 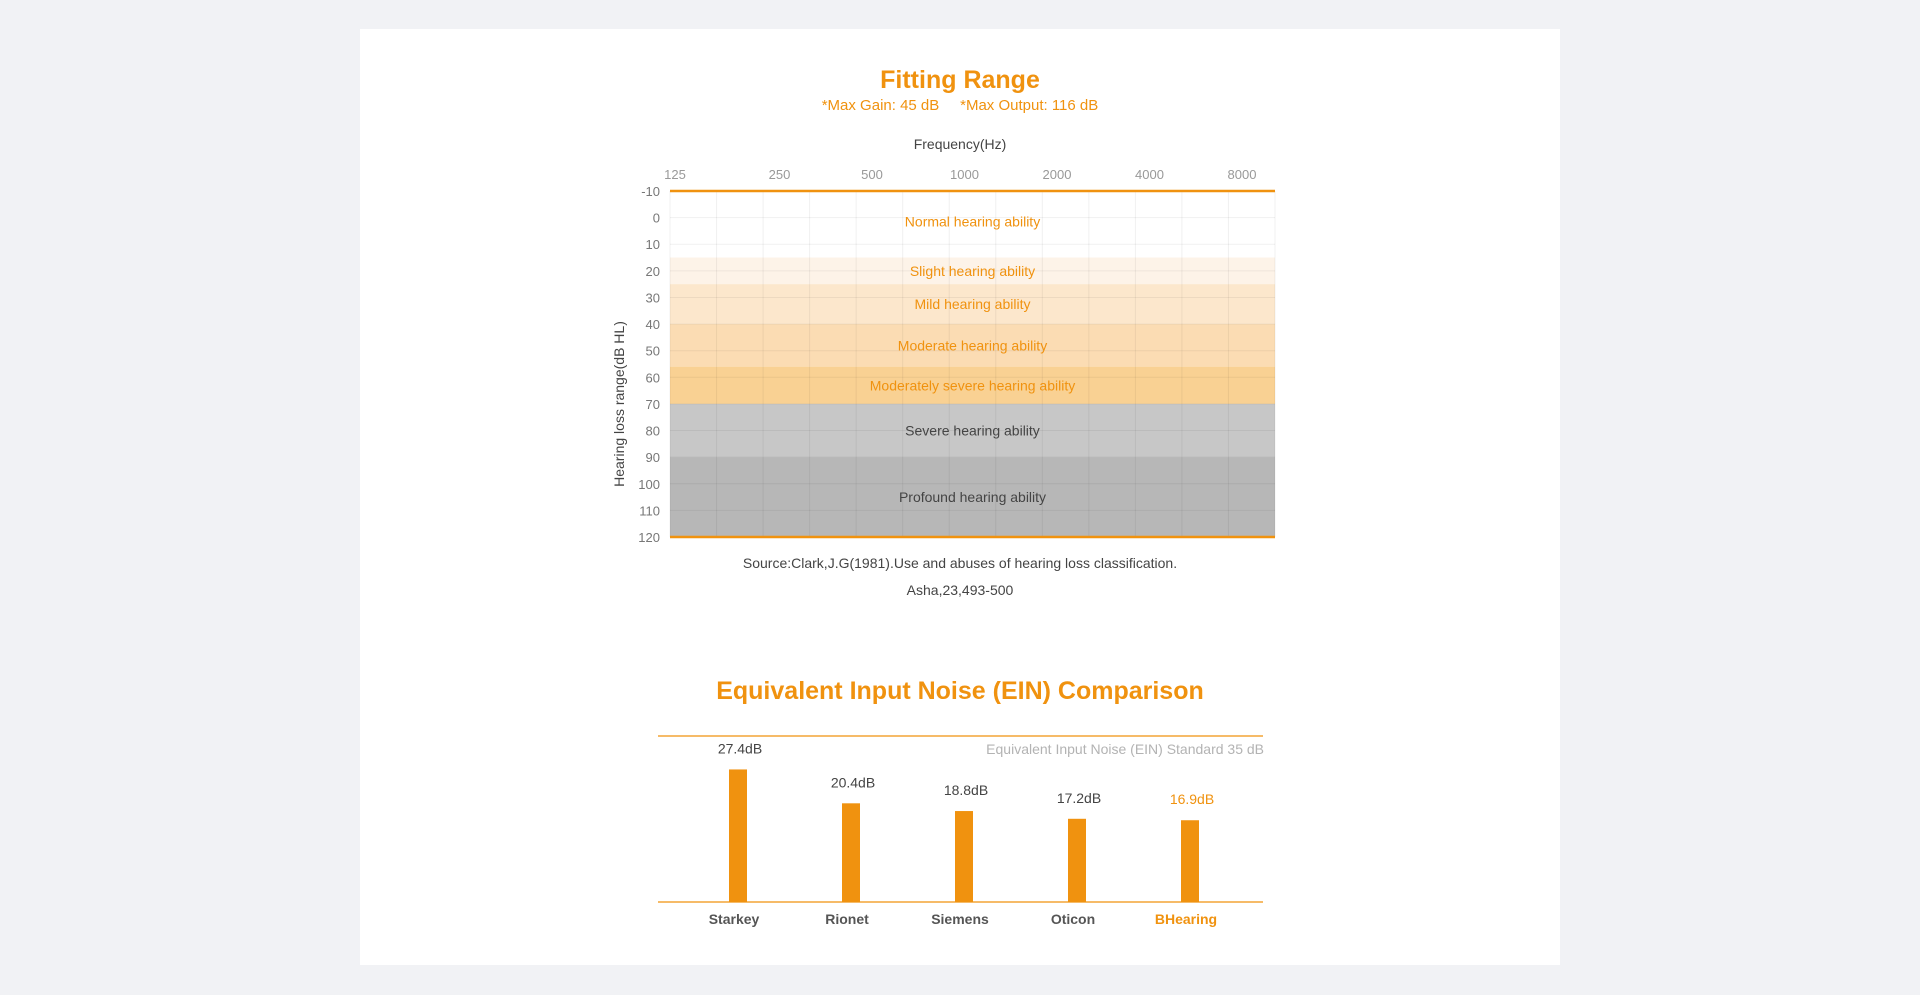 I want to click on x-tick-label: 1000, so click(x=964, y=174).